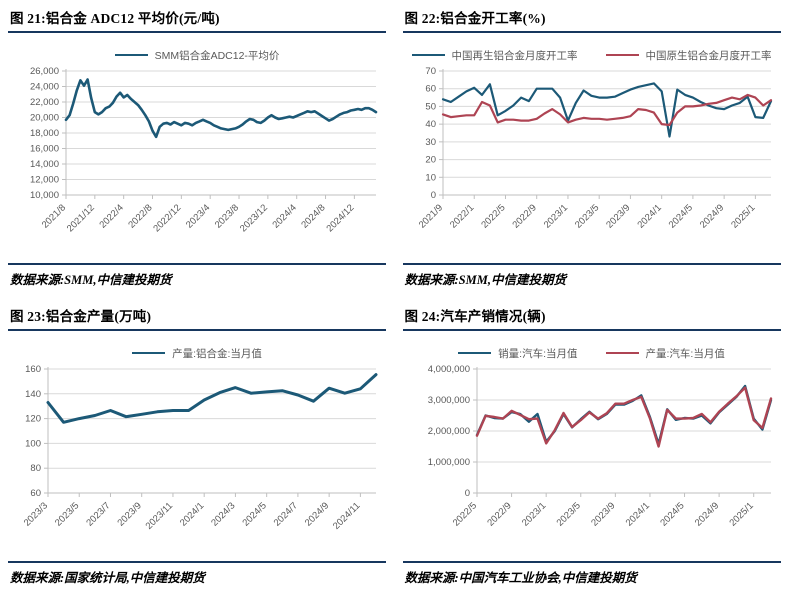 Image resolution: width=791 pixels, height=592 pixels. I want to click on figure-title-24: 图 24:汽车产销情况(辆), so click(591, 315).